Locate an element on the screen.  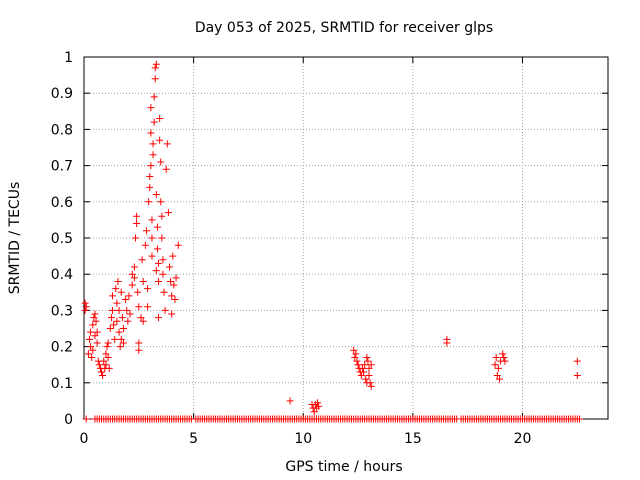
y-tick-label: 0.2 is located at coordinates (62, 348).